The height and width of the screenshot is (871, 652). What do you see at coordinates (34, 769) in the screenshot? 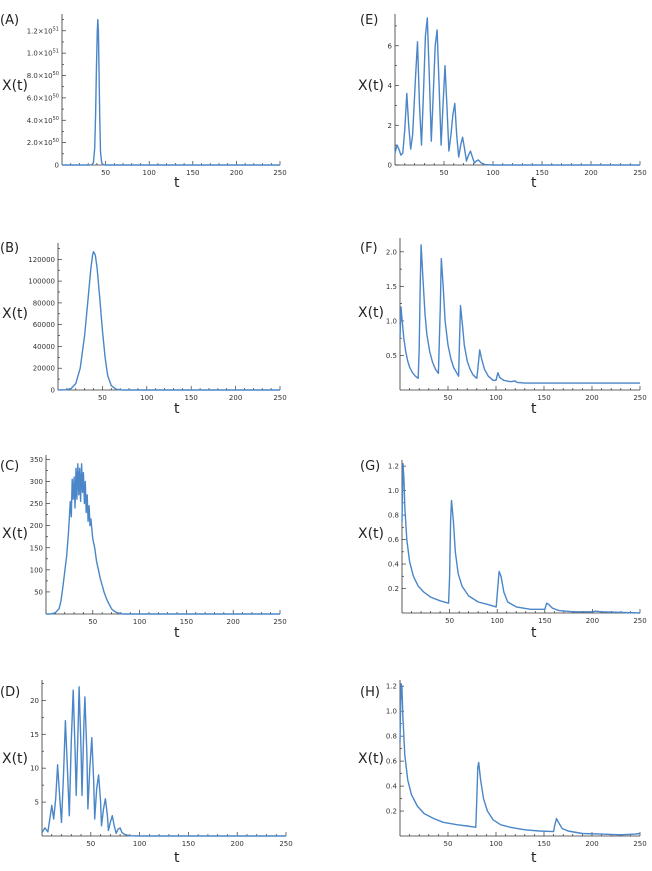
I see `y-tick-label: 10` at bounding box center [34, 769].